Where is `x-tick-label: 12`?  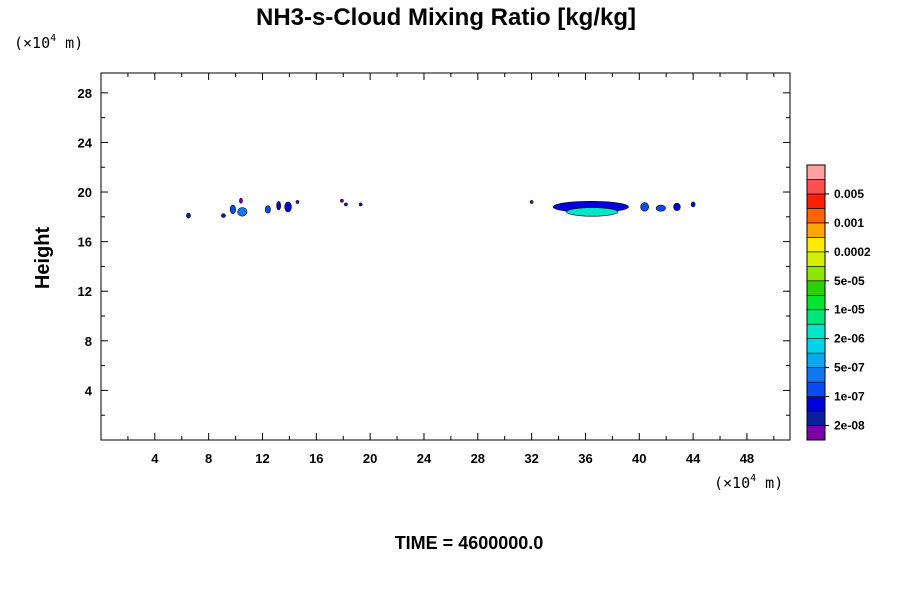 x-tick-label: 12 is located at coordinates (262, 458).